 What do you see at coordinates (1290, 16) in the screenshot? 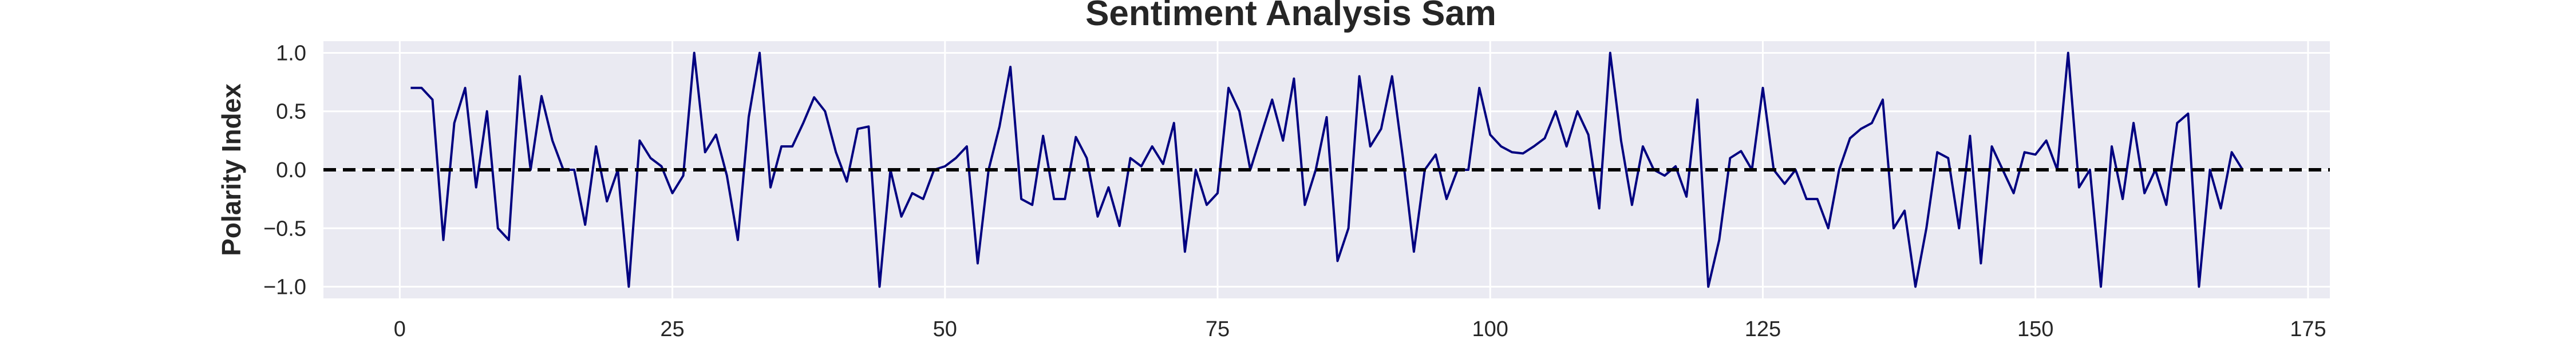
I see `chart-title: Sentiment Analysis Sam` at bounding box center [1290, 16].